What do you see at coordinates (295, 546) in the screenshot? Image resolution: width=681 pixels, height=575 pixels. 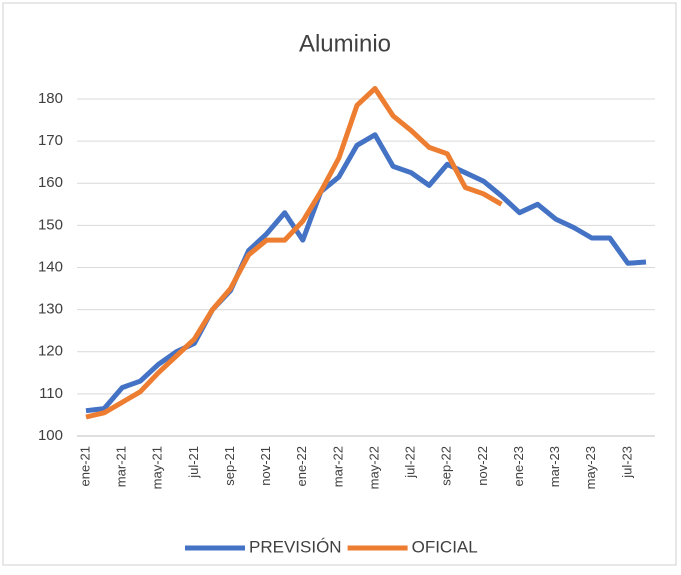 I see `legend-label: PREVISIÓN` at bounding box center [295, 546].